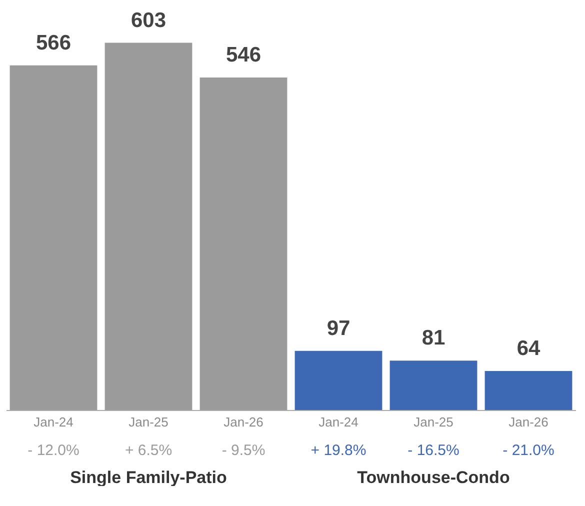 This screenshot has height=506, width=585. Describe the element at coordinates (148, 450) in the screenshot. I see `text: + 6.5%` at that location.